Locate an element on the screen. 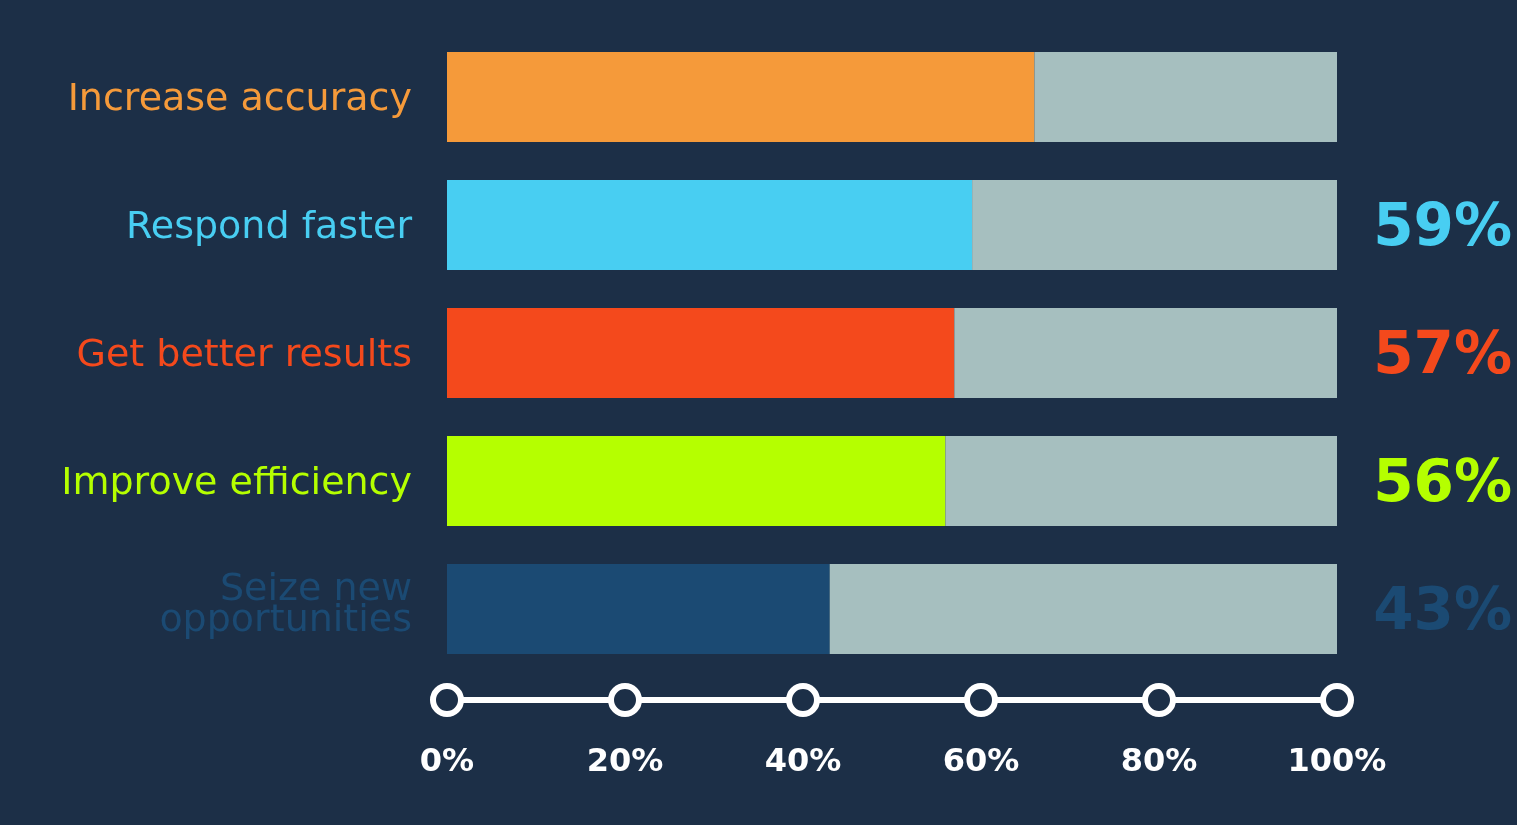  y-tick-label: Increase accuracy is located at coordinates (239, 97).